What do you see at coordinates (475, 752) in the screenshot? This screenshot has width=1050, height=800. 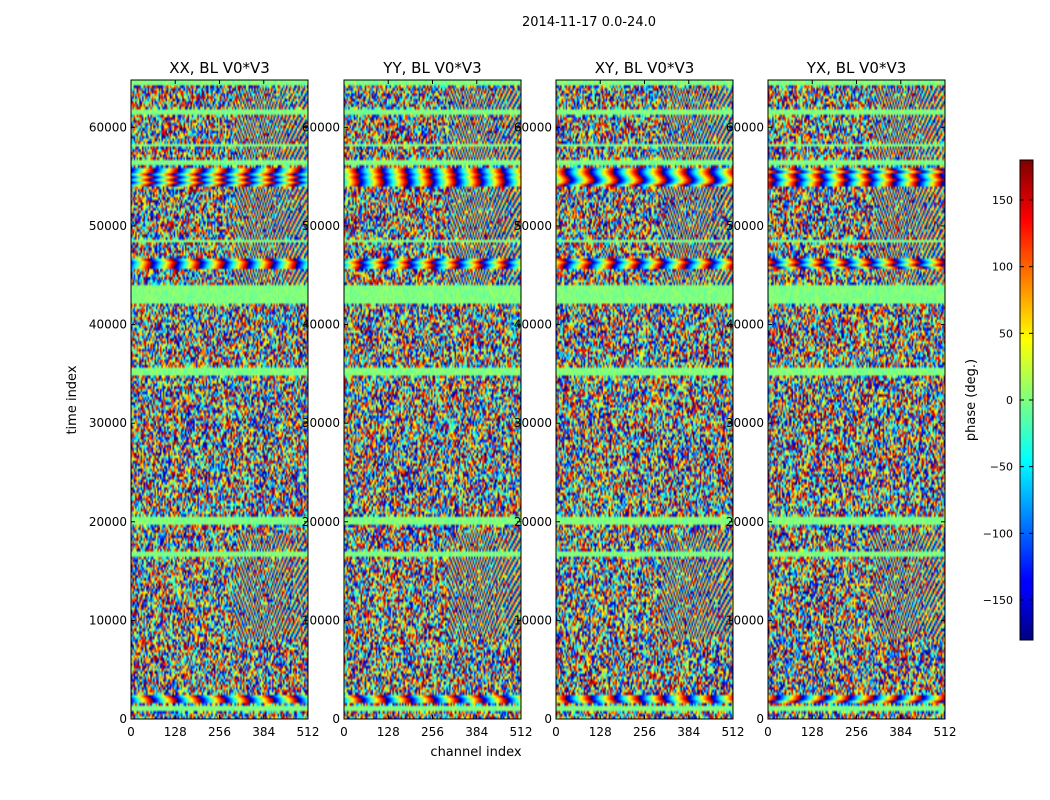 I see `x-axis-label: channel index` at bounding box center [475, 752].